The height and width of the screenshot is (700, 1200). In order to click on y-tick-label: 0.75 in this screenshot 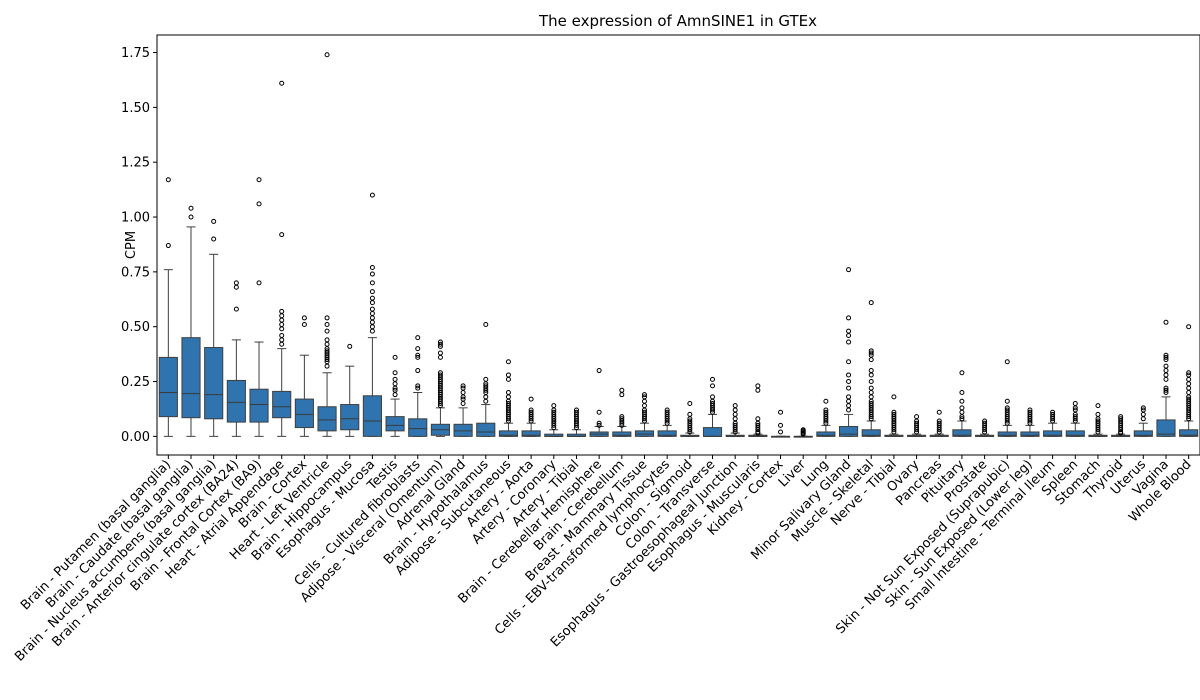, I will do `click(135, 272)`.